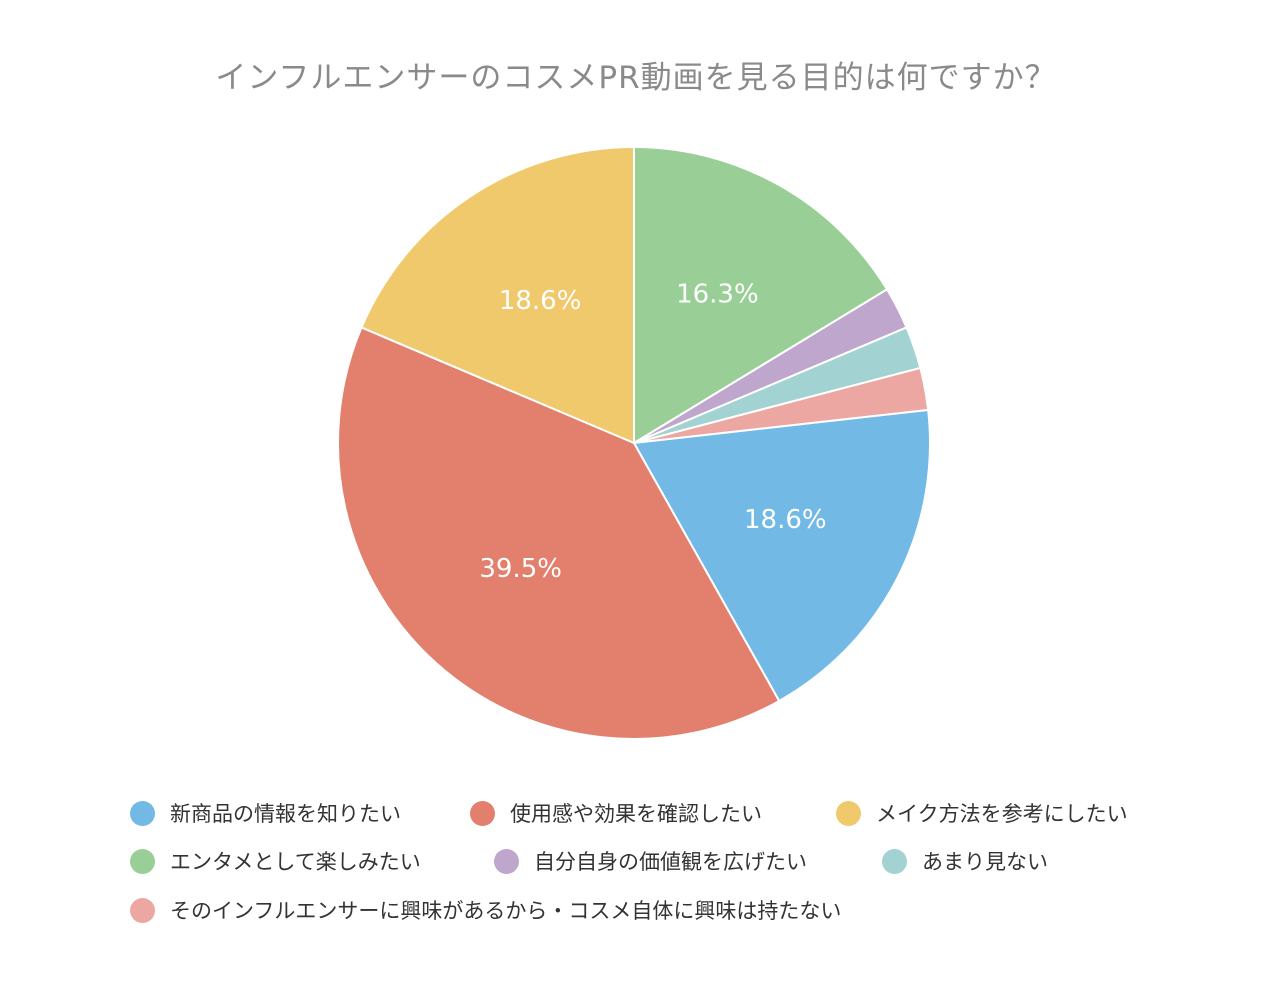  I want to click on pie-labels: 16.3% 18.6% 39.5% 18.6%, so click(652, 431).